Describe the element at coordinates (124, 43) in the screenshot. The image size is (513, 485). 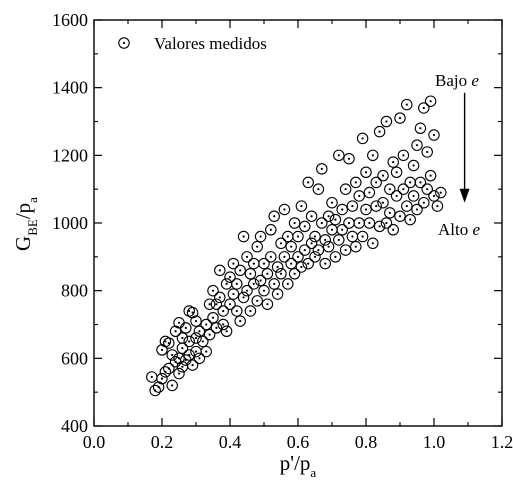
I see `legend-marker-icon` at that location.